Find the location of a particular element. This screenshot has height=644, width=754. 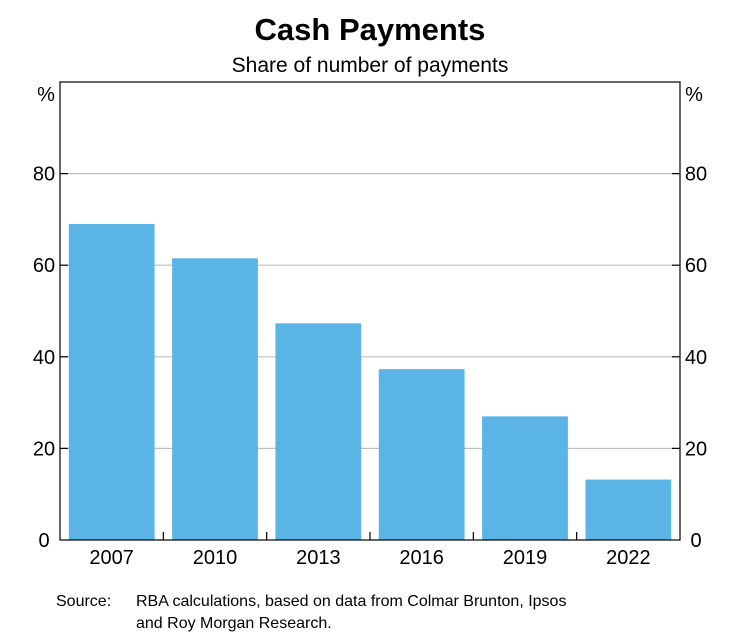

x-tick-label-2007: 2007 is located at coordinates (111, 558).